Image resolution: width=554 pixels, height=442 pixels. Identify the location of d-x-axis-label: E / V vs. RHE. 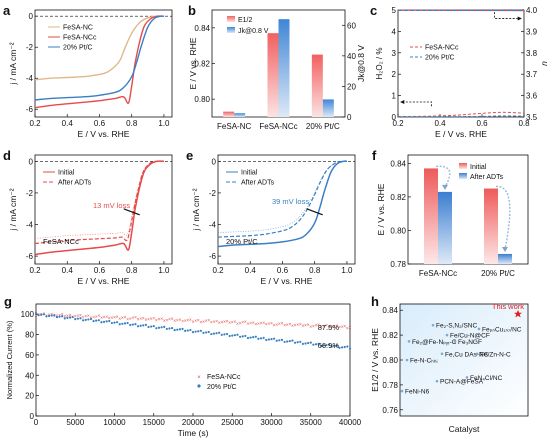
(104, 281).